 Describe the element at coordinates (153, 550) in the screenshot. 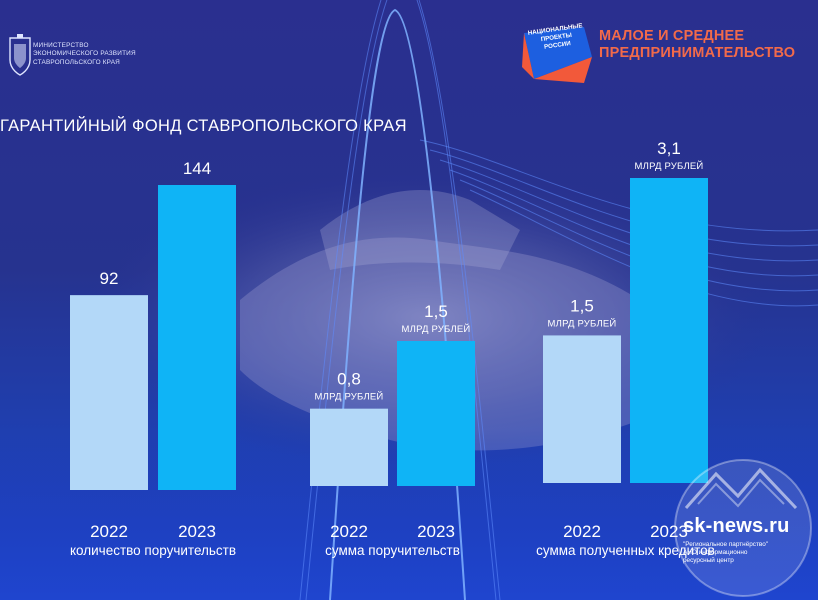

I see `group-label: количество поручительств` at that location.